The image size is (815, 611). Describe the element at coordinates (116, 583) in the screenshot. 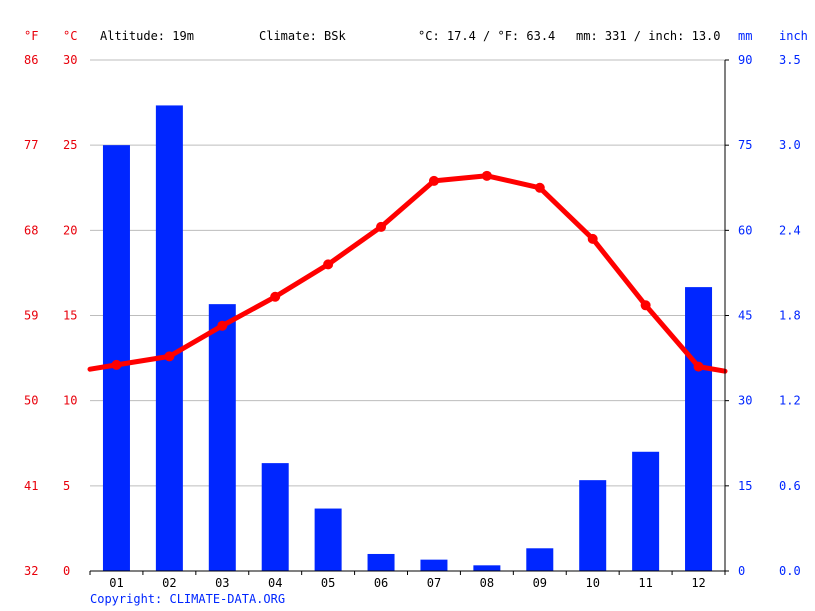

I see `month-label: 01` at that location.